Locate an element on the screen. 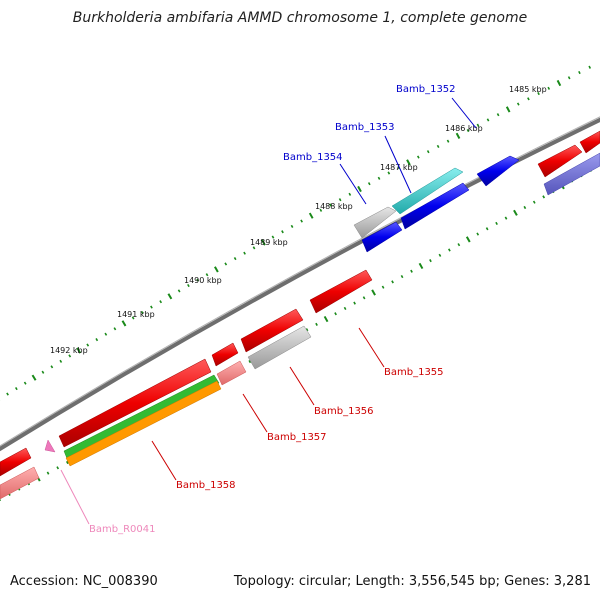 The height and width of the screenshot is (600, 600). gene-bamb-1356-arrow is located at coordinates (279, 347).